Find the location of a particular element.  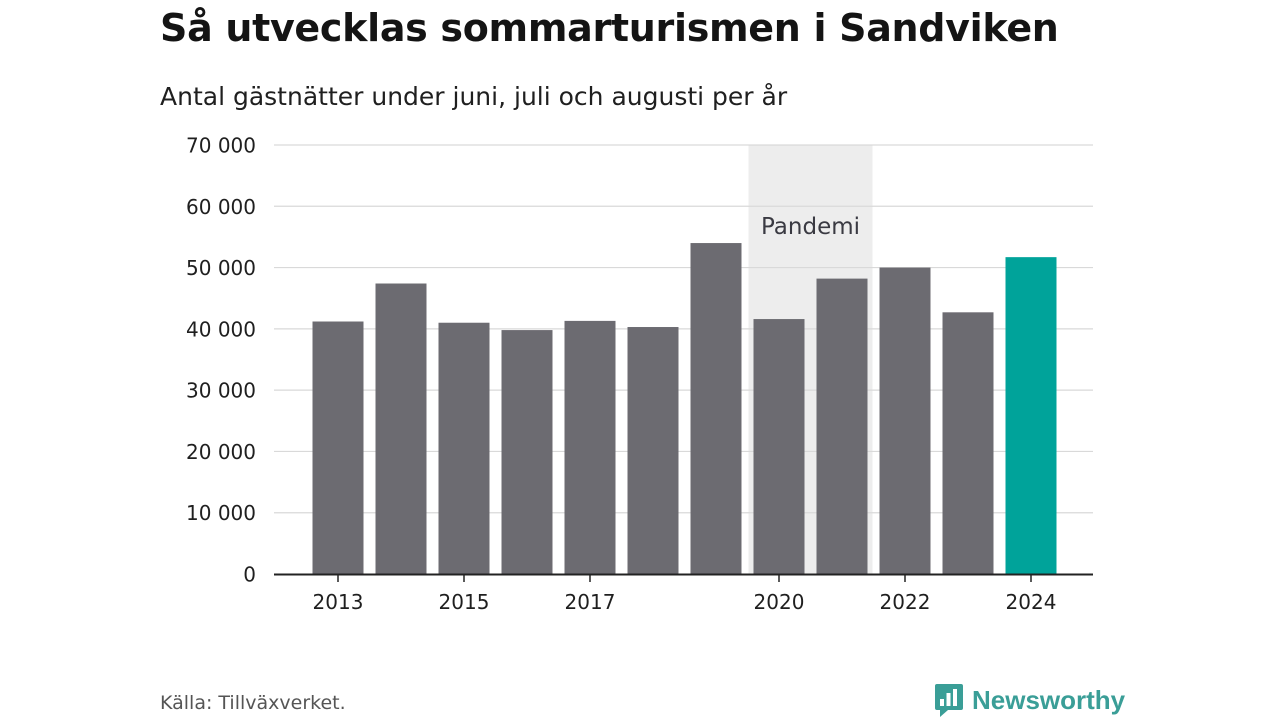

x-tick-label: 2015 is located at coordinates (464, 602).